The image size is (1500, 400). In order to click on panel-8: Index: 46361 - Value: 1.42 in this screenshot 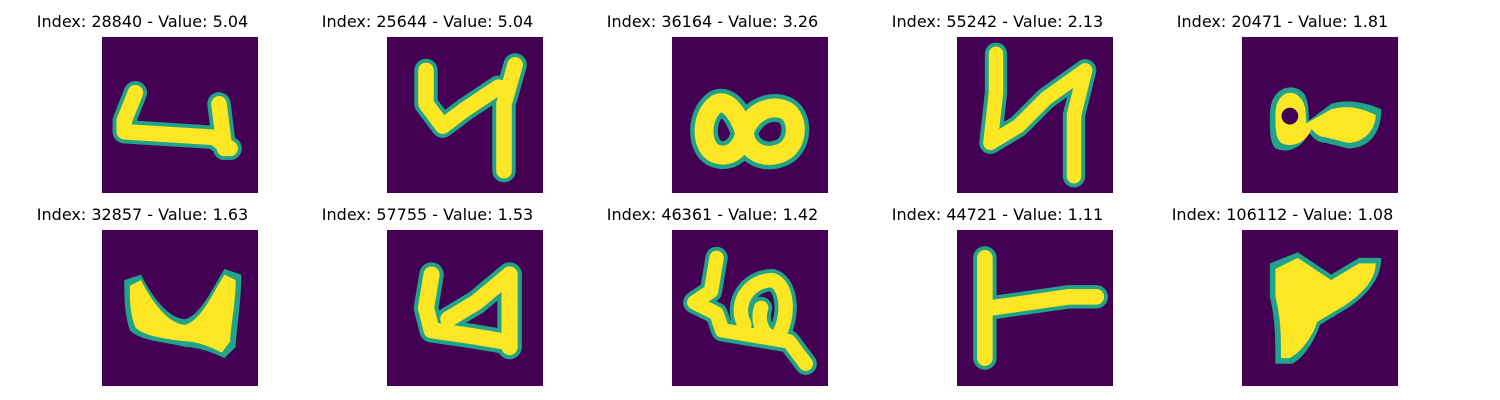, I will do `click(712, 289)`.